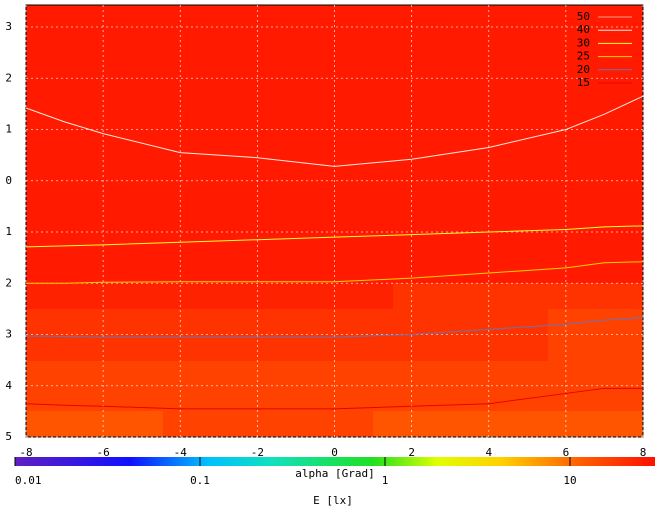  Describe the element at coordinates (8, 436) in the screenshot. I see `y-tick-label: 5` at that location.